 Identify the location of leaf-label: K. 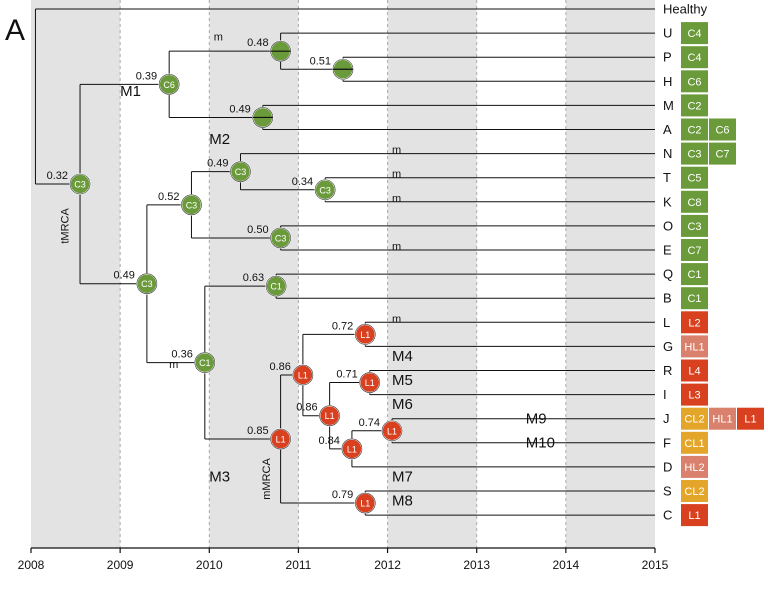
(667, 201).